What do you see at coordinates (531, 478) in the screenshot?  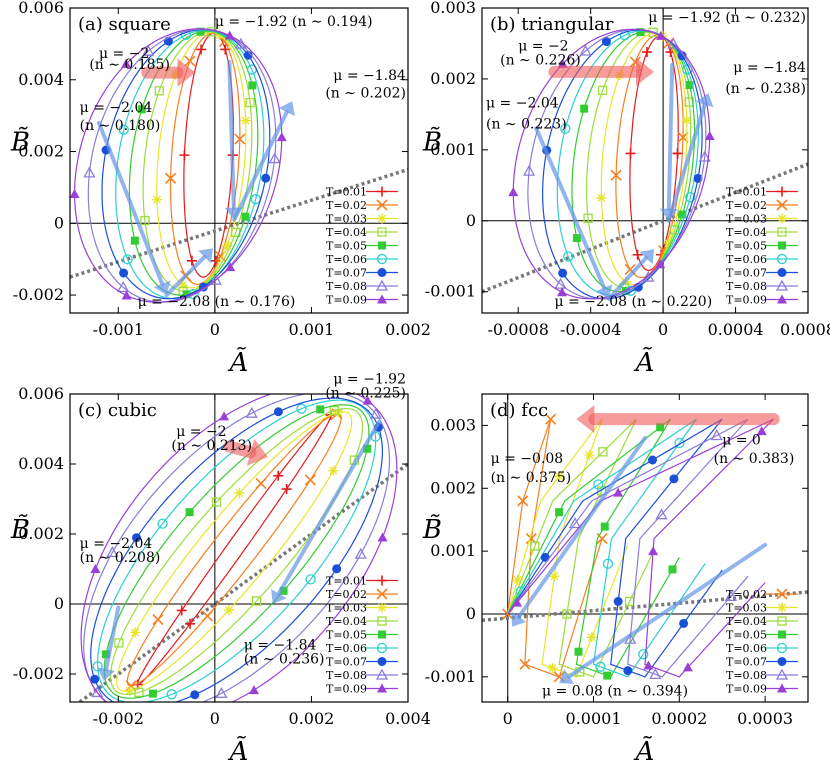 I see `annotation: (n ∼ 0.375)` at bounding box center [531, 478].